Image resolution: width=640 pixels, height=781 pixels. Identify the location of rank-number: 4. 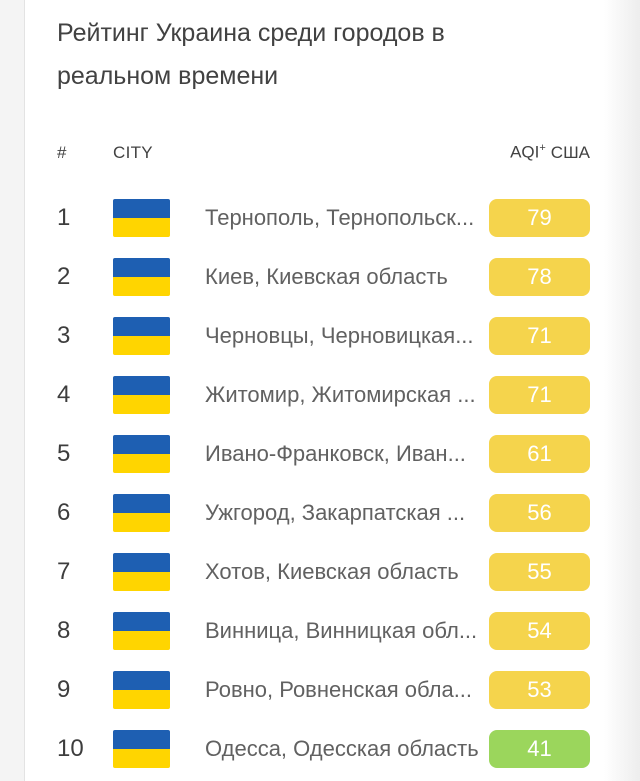
(64, 394).